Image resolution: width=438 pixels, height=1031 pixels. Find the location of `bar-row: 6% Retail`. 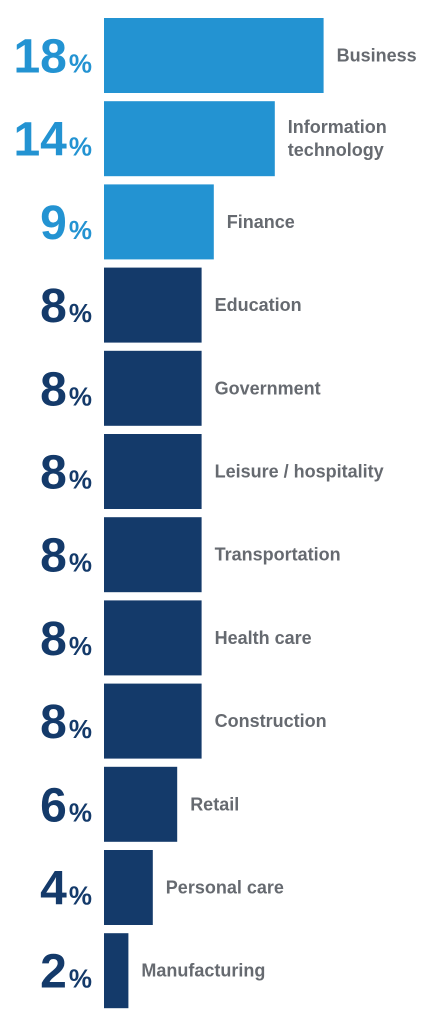

bar-row: 6% Retail is located at coordinates (139, 804).